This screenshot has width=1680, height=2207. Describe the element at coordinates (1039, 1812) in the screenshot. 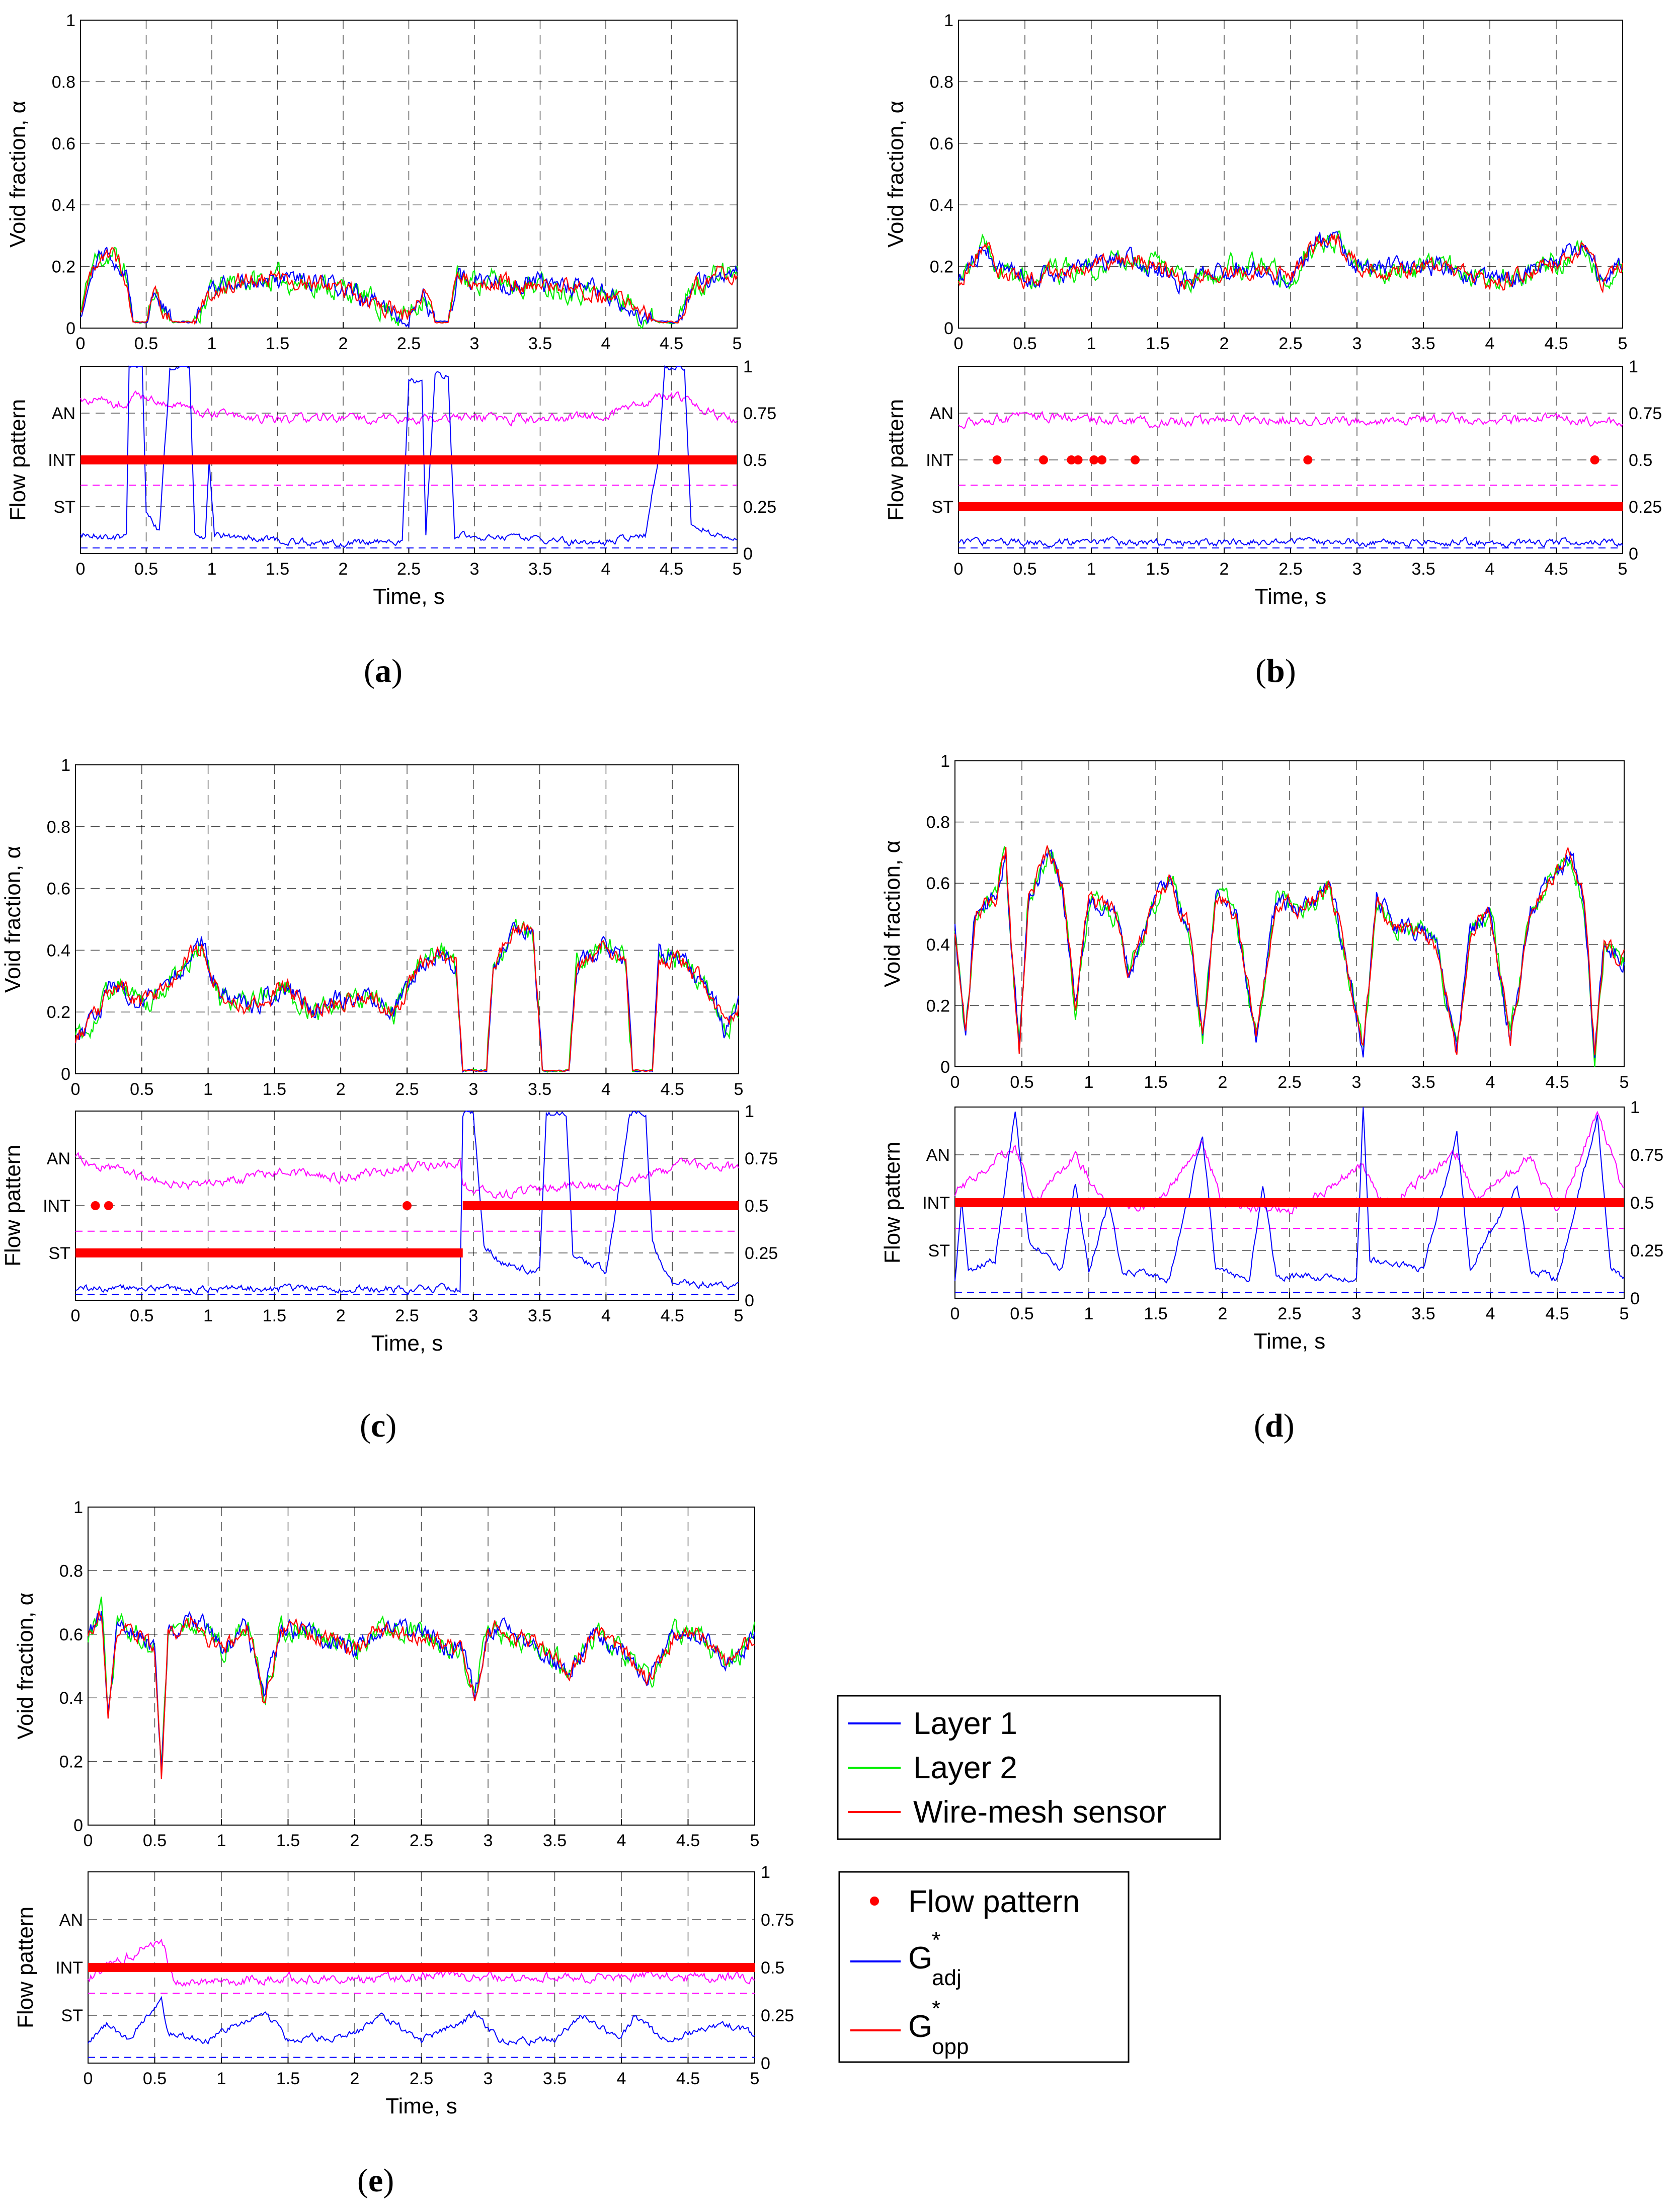

I see `legend-wms-label: Wire-mesh sensor` at that location.